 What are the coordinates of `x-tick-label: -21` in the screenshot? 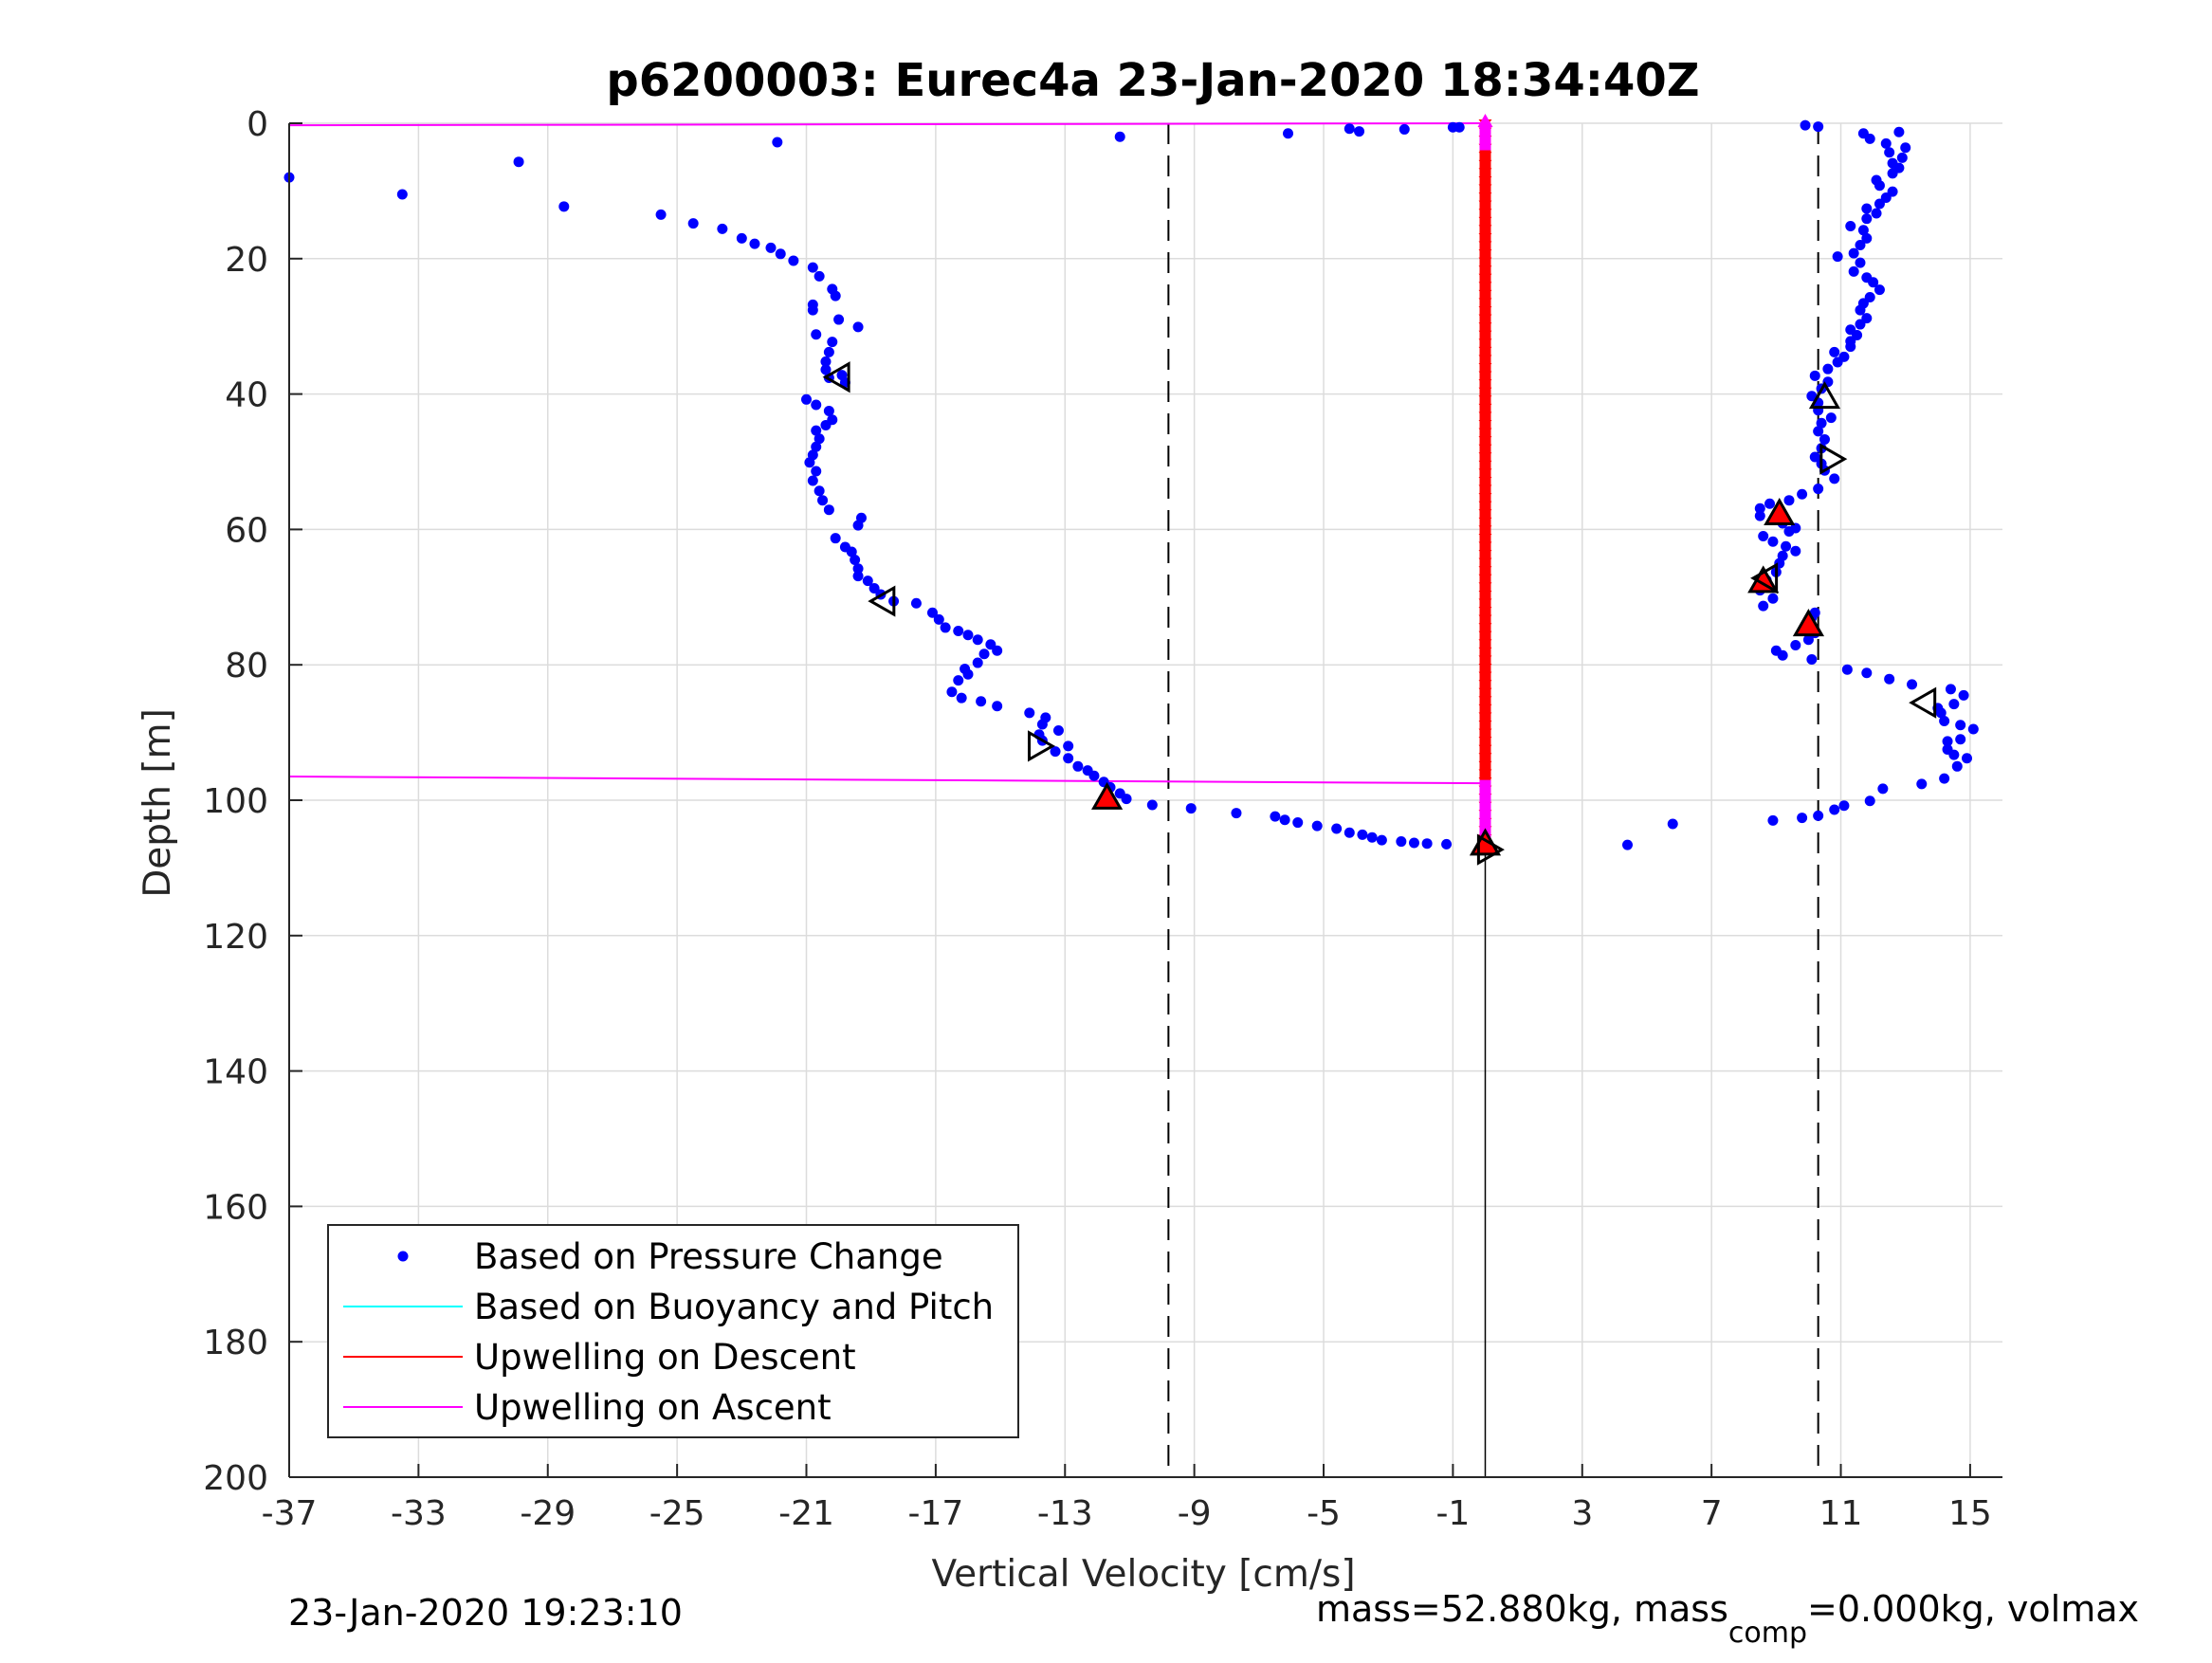 It's located at (806, 1514).